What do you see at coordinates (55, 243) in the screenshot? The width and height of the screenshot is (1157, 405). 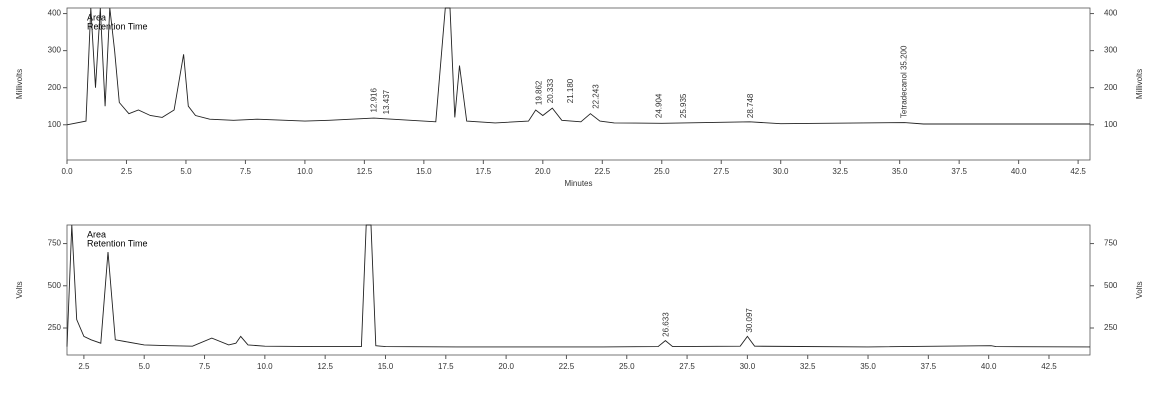 I see `y-tick-label: 750` at bounding box center [55, 243].